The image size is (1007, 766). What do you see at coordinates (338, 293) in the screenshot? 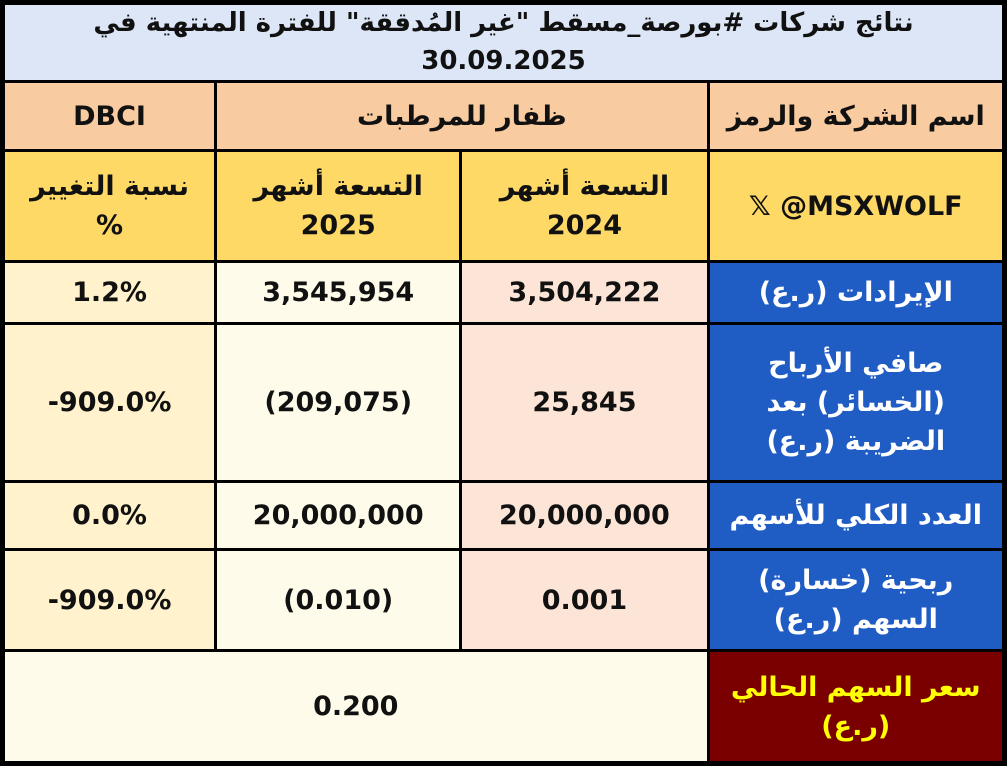
I see `cell: 3,545,954` at bounding box center [338, 293].